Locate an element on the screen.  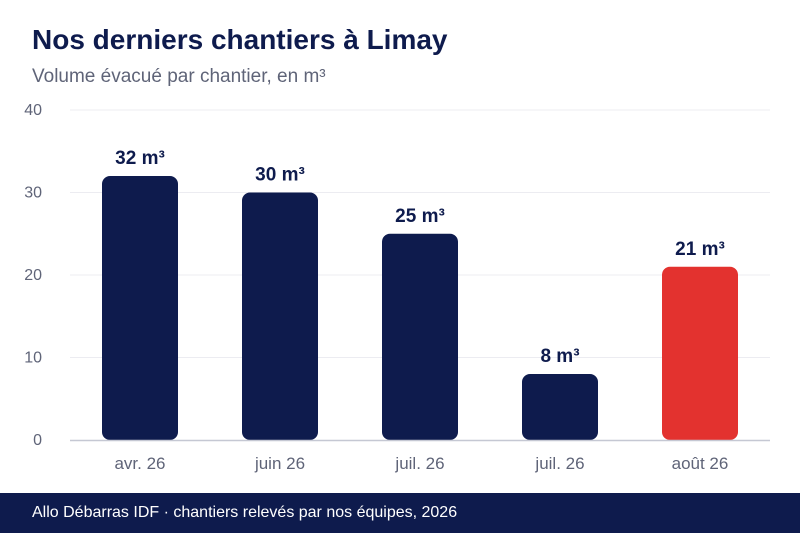
bar-value-label: 30 m³ is located at coordinates (280, 175).